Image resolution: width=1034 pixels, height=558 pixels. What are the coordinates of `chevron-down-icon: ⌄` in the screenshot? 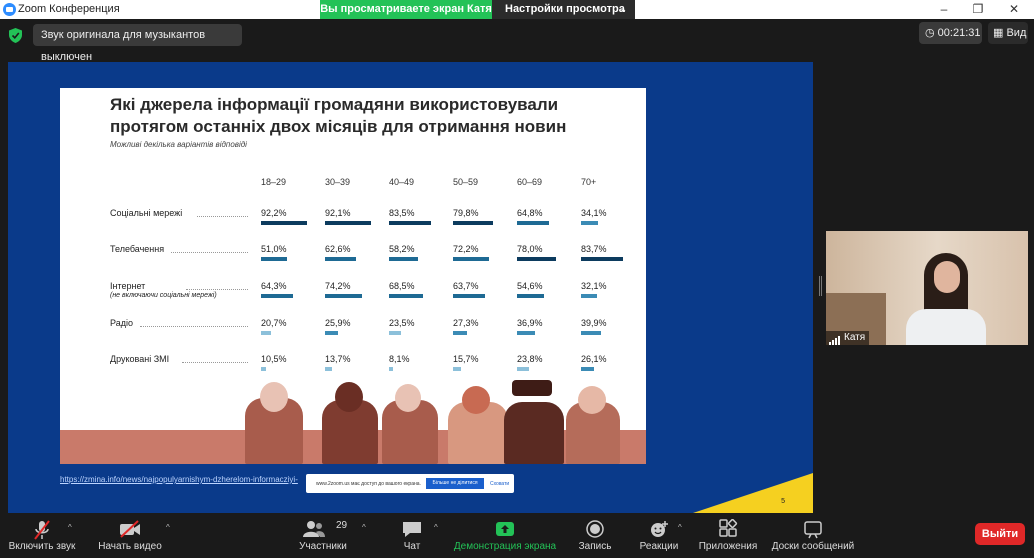 It's located at (623, 9).